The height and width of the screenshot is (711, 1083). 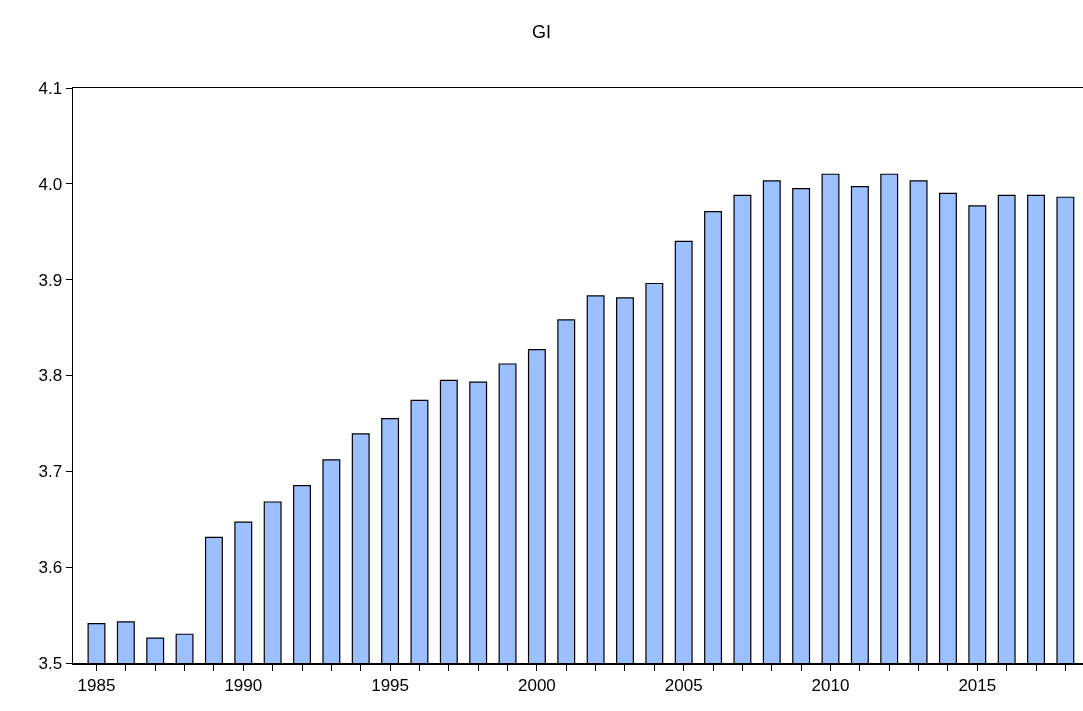 What do you see at coordinates (50, 568) in the screenshot?
I see `y-tick-label: 3.6` at bounding box center [50, 568].